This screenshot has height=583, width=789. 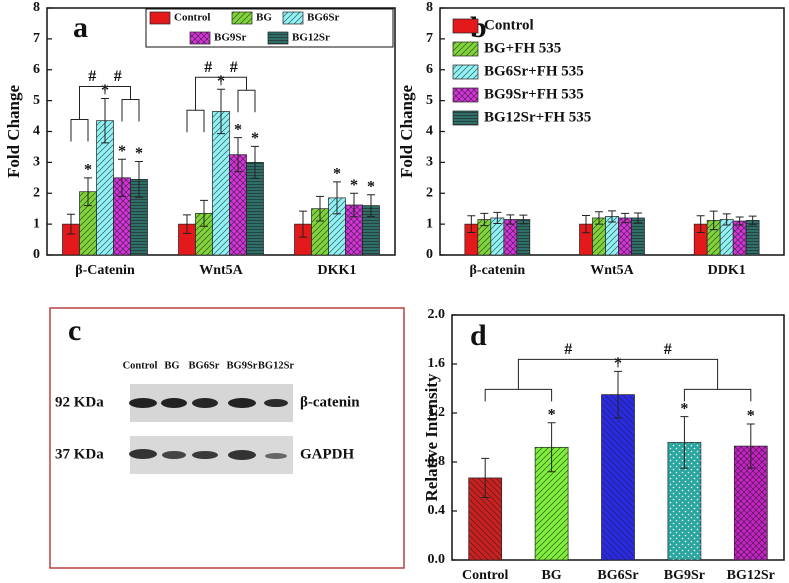 What do you see at coordinates (437, 412) in the screenshot?
I see `y-tick-label: 1.2` at bounding box center [437, 412].